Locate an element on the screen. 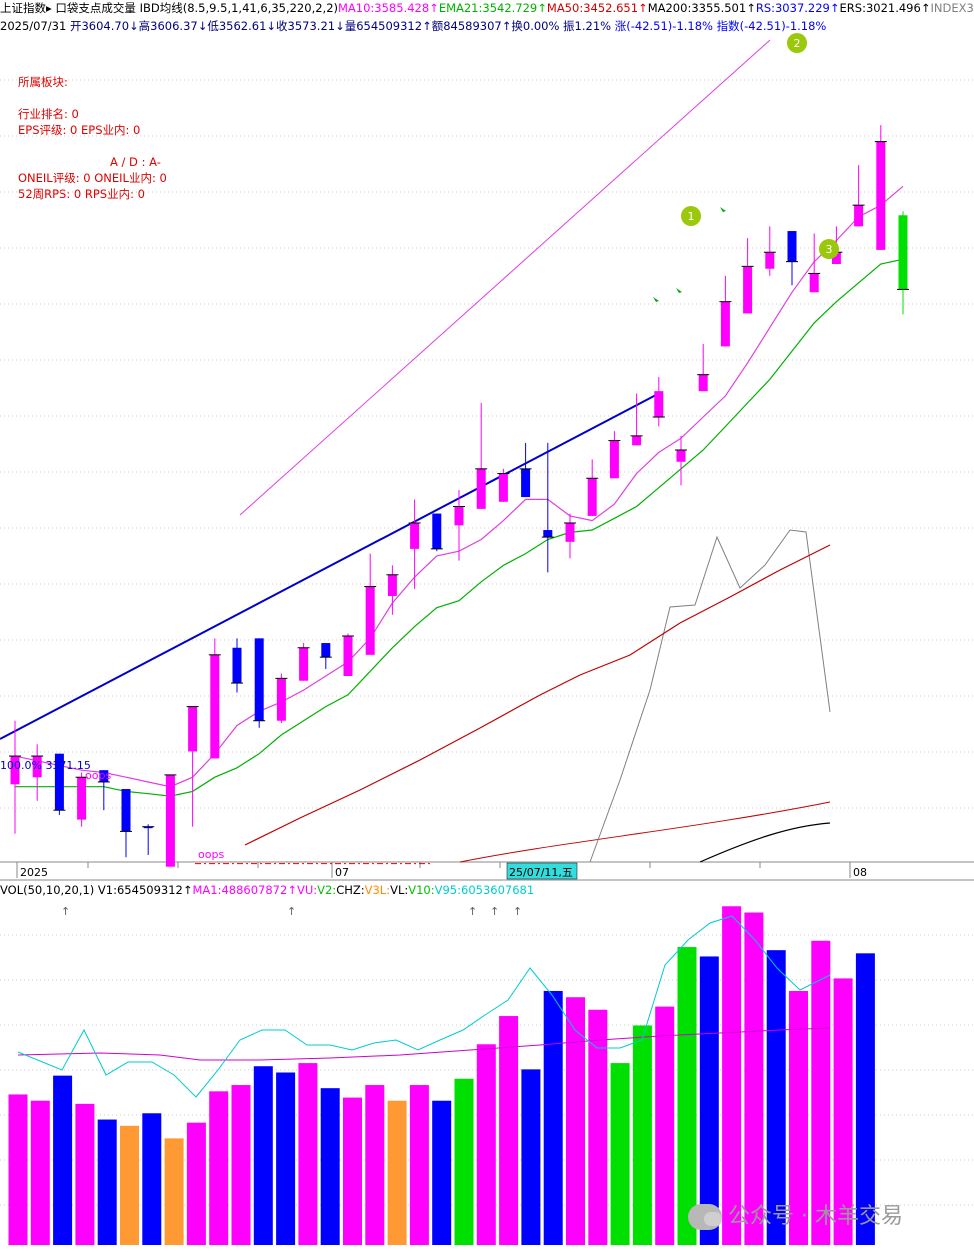 The image size is (974, 1253). header-item-8: INDEX300:3 is located at coordinates (952, 8).